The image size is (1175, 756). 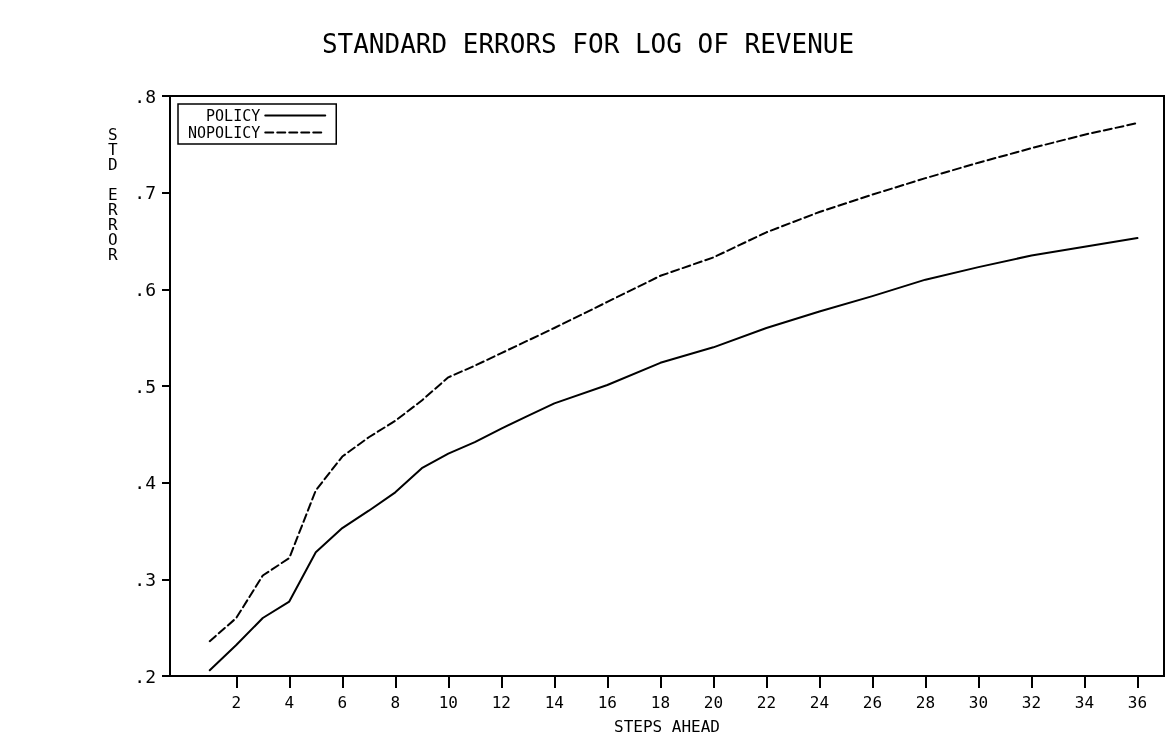 I want to click on x-tick-label: 34, so click(x=1084, y=702).